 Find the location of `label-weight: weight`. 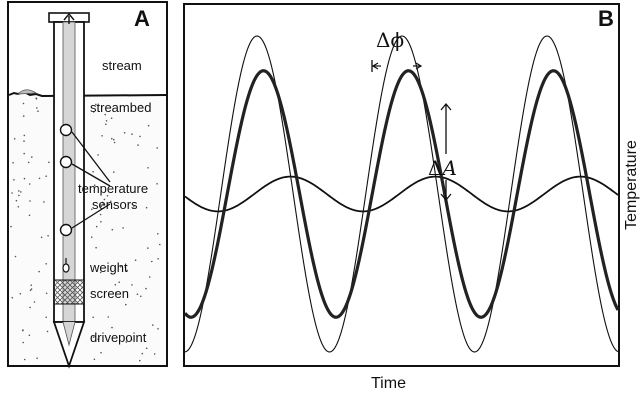

label-weight: weight is located at coordinates (108, 267).